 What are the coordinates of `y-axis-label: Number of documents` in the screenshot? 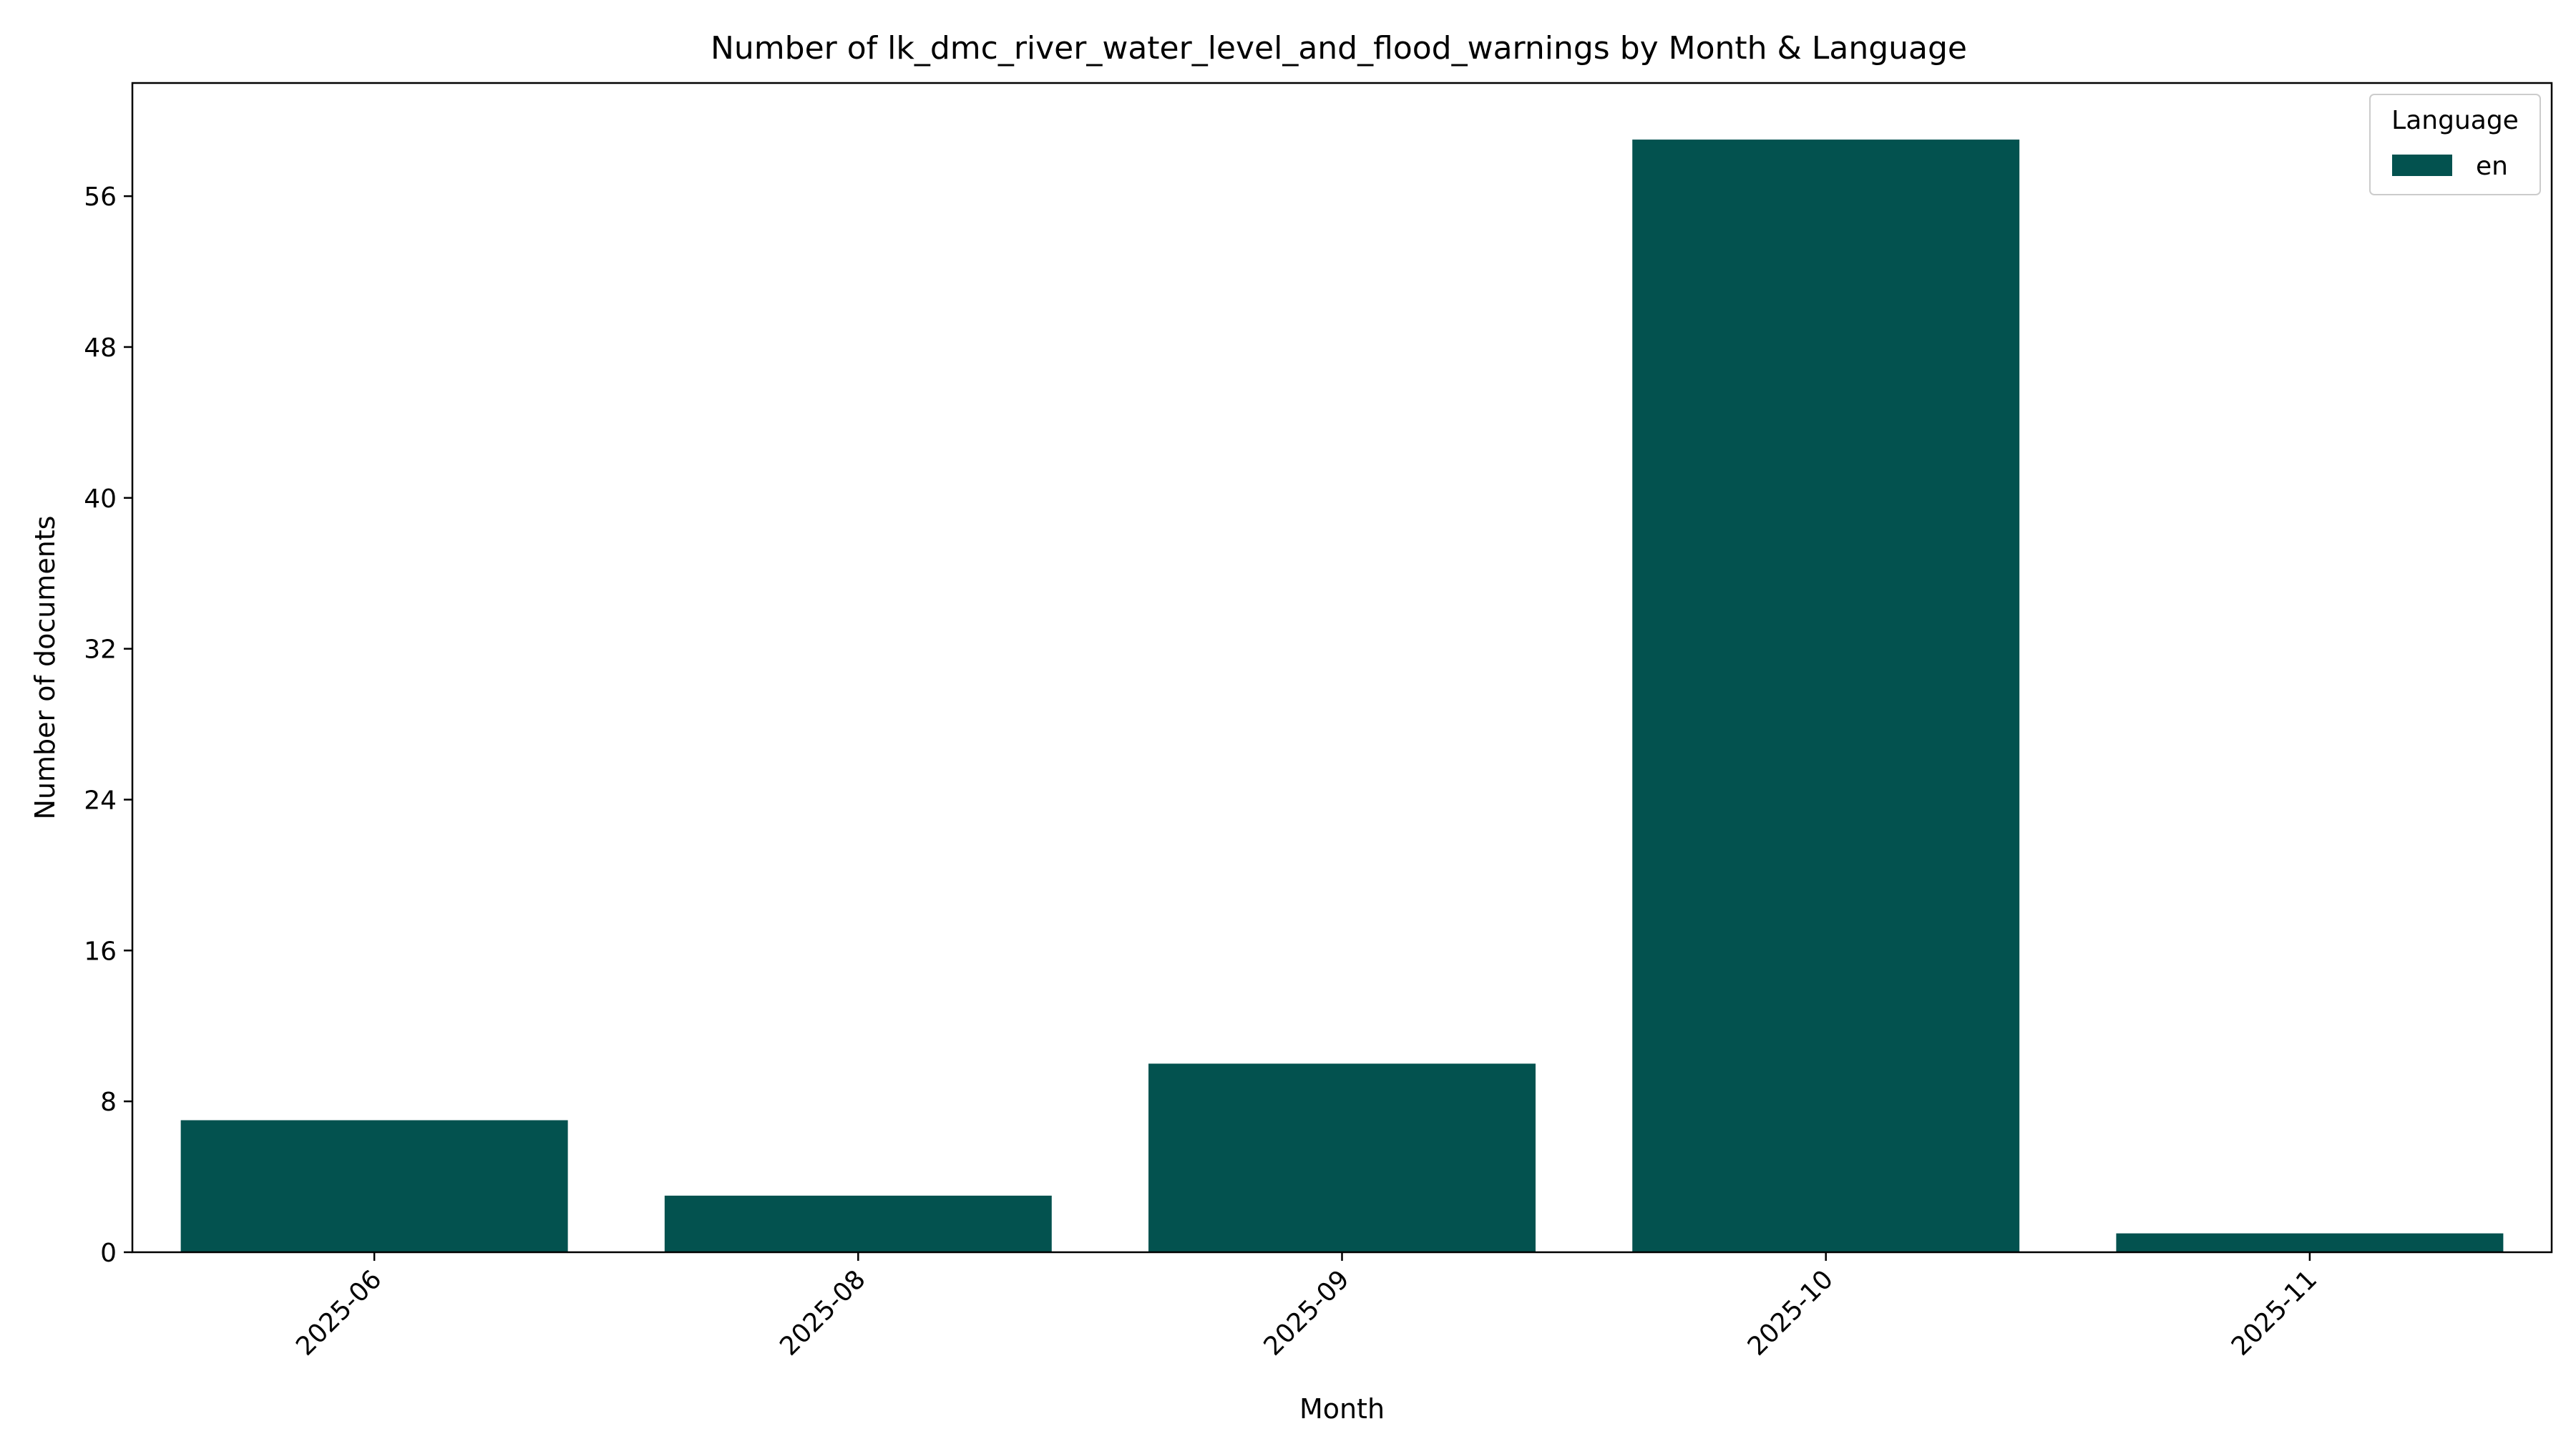 It's located at (45, 668).